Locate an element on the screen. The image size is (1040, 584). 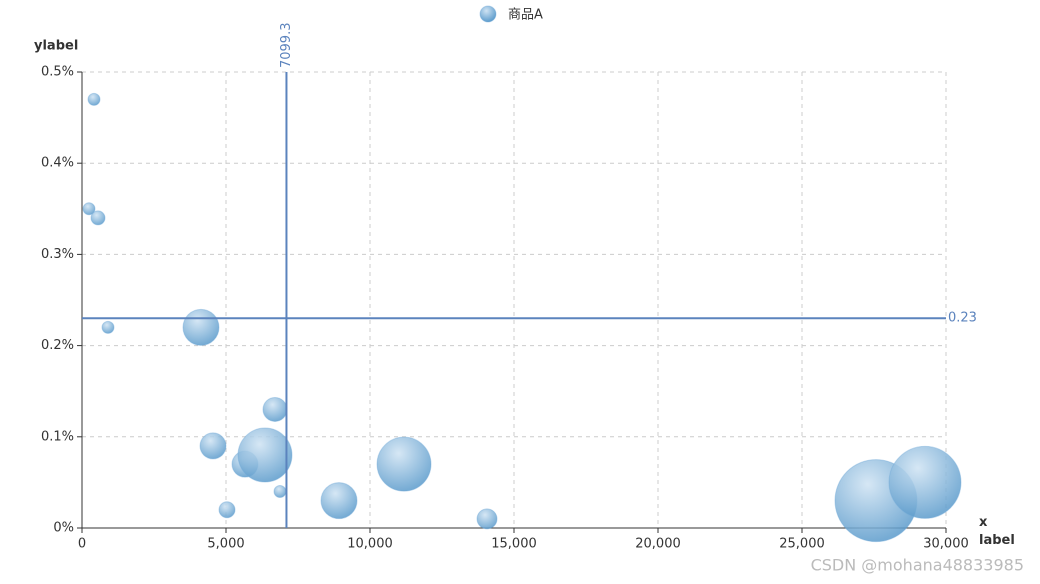
mark-label-x: 7099.3 is located at coordinates (286, 46).